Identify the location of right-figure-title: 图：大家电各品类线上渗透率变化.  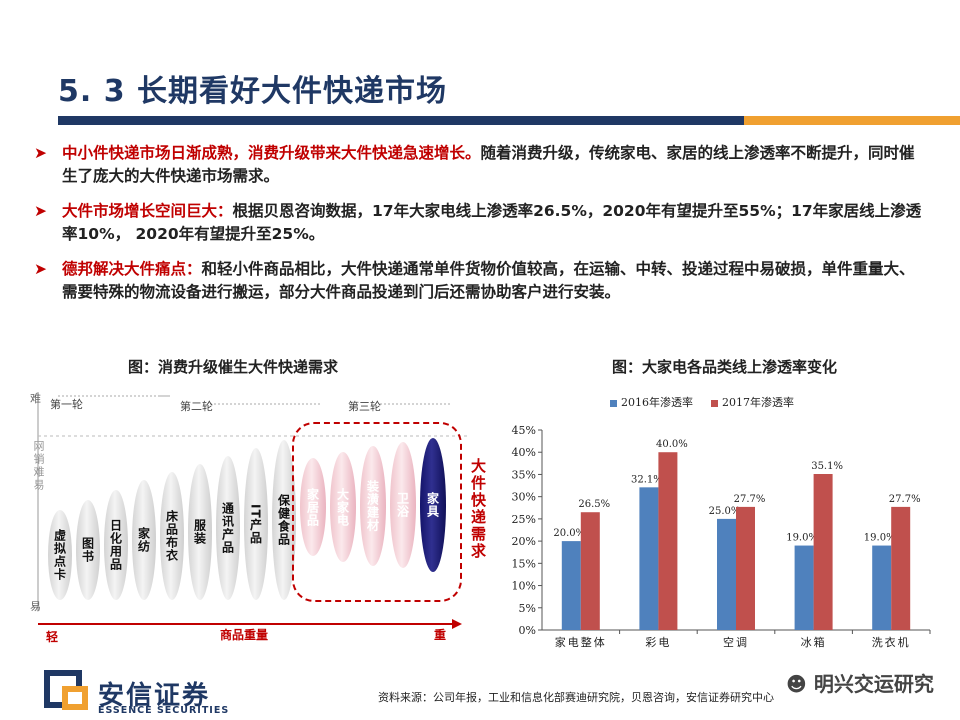
(725, 367).